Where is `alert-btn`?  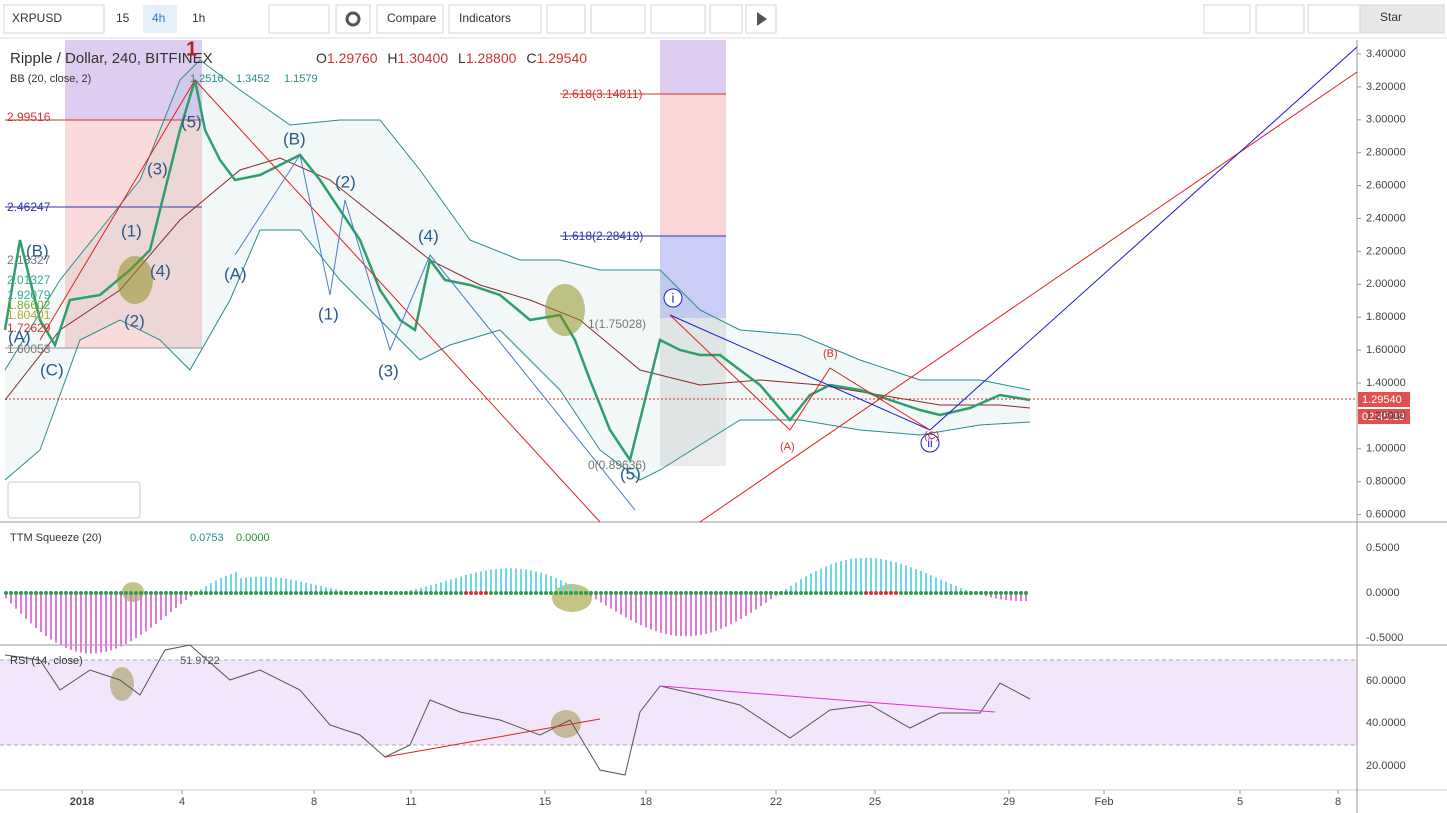 alert-btn is located at coordinates (566, 19).